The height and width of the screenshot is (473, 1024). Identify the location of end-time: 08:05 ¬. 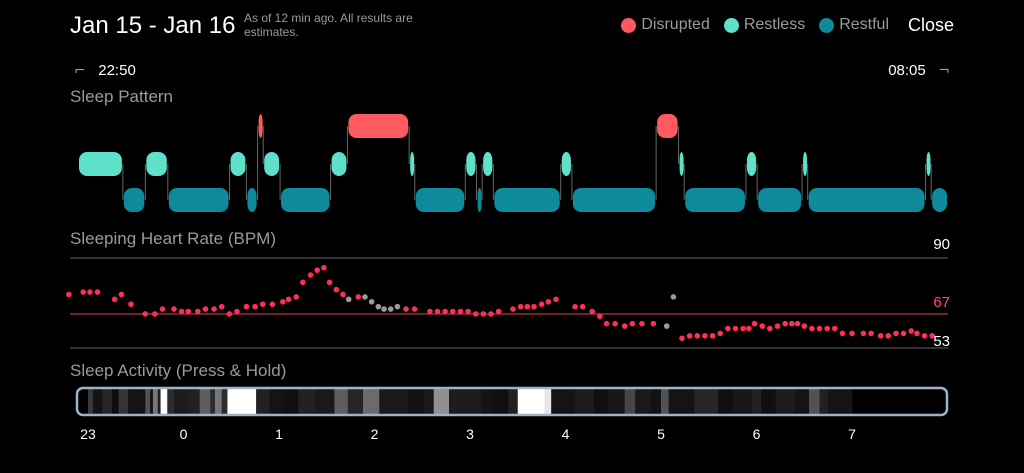
(919, 70).